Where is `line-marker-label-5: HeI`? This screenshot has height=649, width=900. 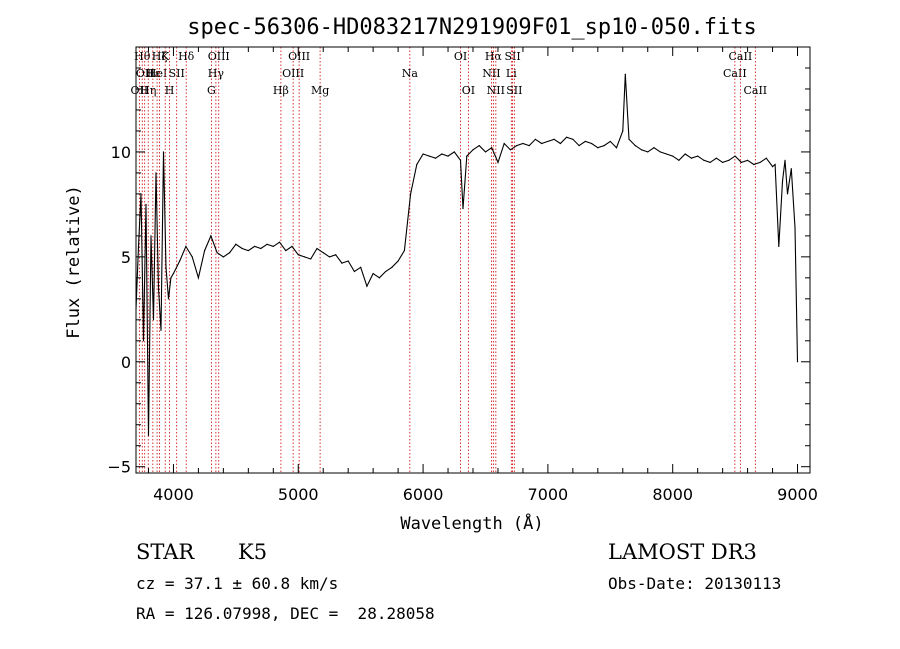
line-marker-label-5: HeI is located at coordinates (157, 73).